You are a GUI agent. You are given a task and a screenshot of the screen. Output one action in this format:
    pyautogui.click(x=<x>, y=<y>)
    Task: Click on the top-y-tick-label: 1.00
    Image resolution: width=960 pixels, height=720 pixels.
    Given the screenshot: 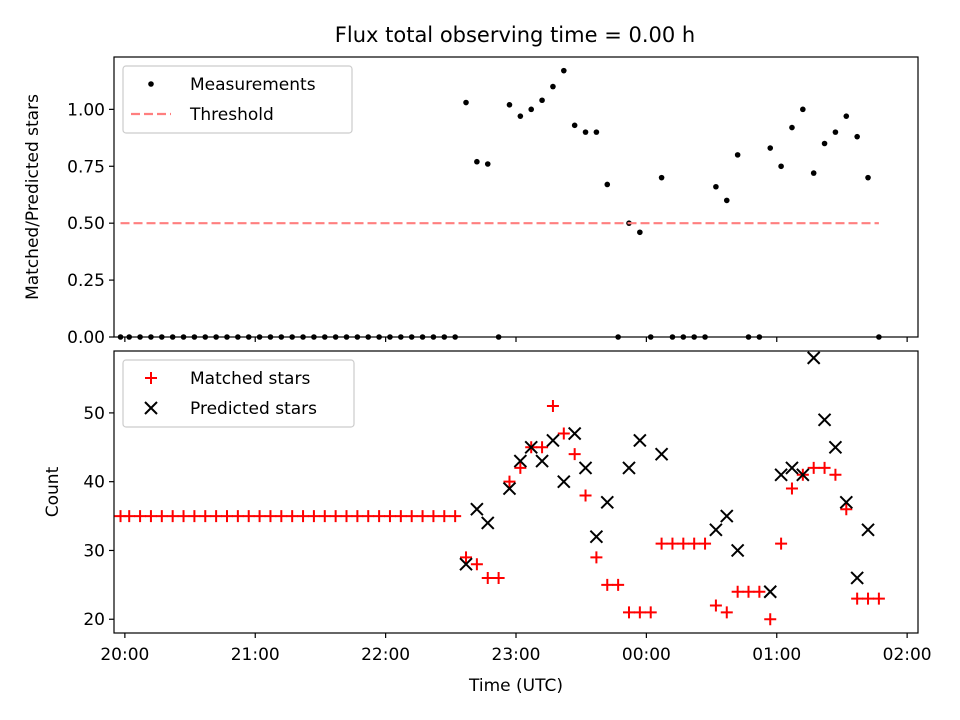 What is the action you would take?
    pyautogui.click(x=86, y=110)
    